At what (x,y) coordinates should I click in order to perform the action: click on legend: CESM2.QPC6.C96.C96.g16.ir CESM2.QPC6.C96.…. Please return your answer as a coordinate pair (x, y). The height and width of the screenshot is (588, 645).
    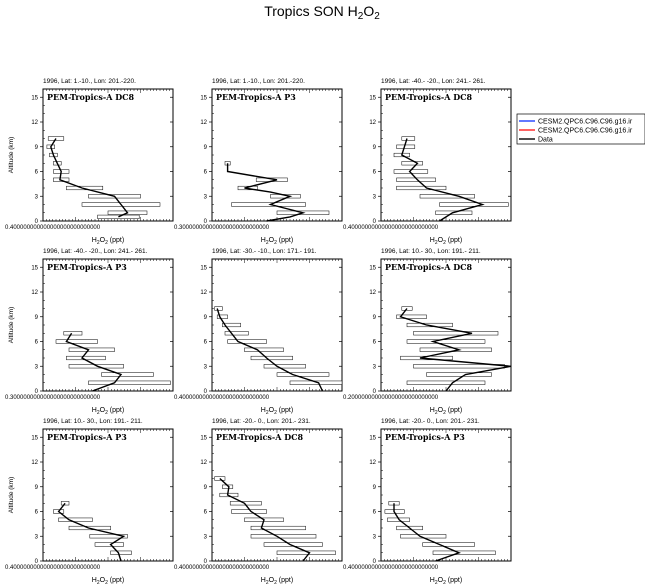
    Looking at the image, I should click on (580, 129).